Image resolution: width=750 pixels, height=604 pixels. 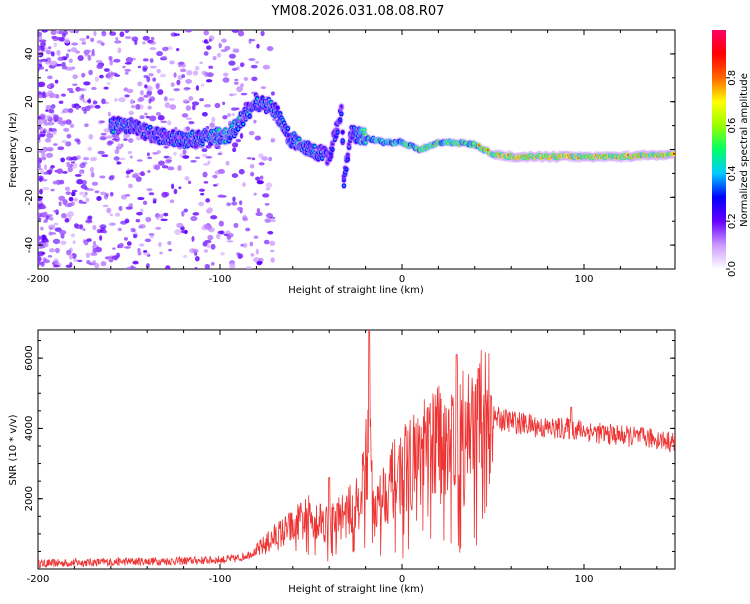 I want to click on y-tick-label: -40, so click(x=29, y=245).